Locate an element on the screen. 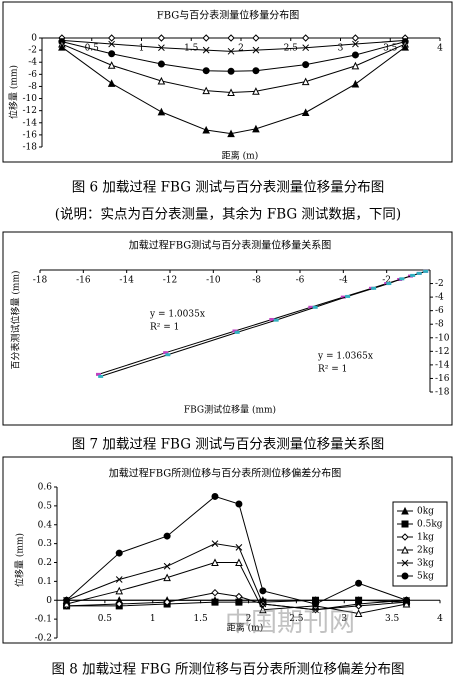 The width and height of the screenshot is (456, 685). legend-label: 2kg is located at coordinates (425, 551).